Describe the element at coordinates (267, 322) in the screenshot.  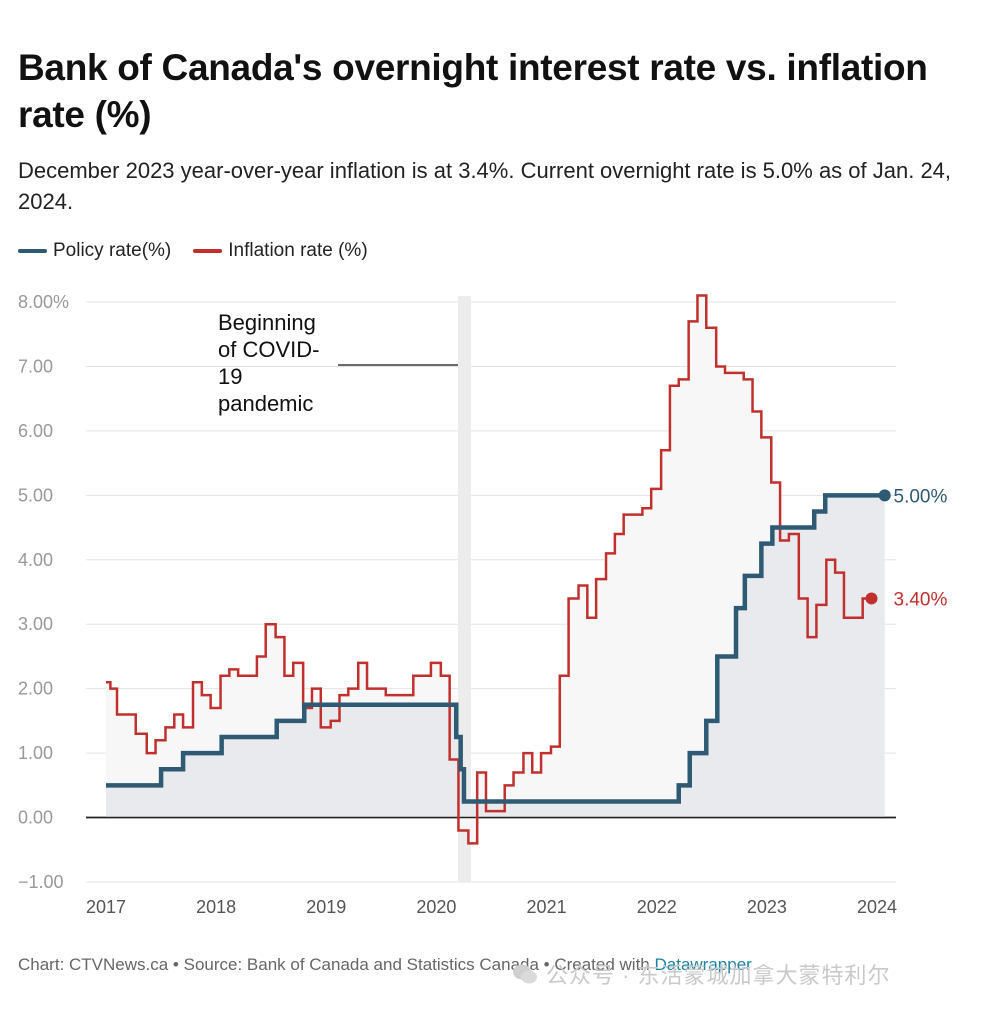
I see `annotation-text-line: Beginning` at that location.